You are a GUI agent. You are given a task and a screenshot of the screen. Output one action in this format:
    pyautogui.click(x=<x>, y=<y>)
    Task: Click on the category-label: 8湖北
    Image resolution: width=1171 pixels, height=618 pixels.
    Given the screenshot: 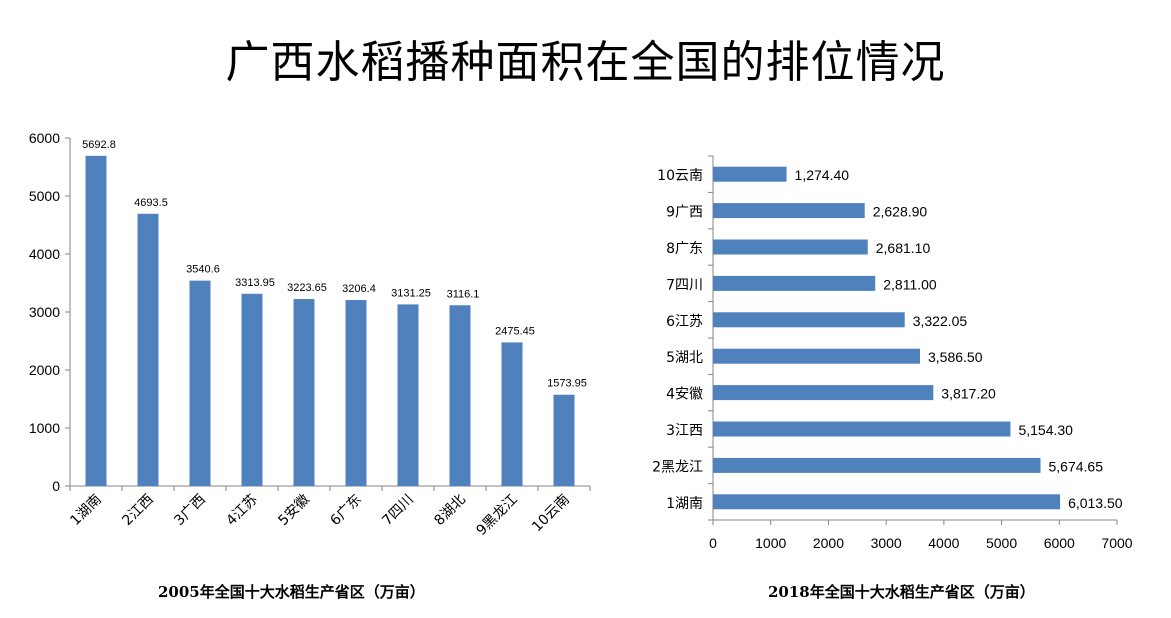 What is the action you would take?
    pyautogui.click(x=449, y=510)
    